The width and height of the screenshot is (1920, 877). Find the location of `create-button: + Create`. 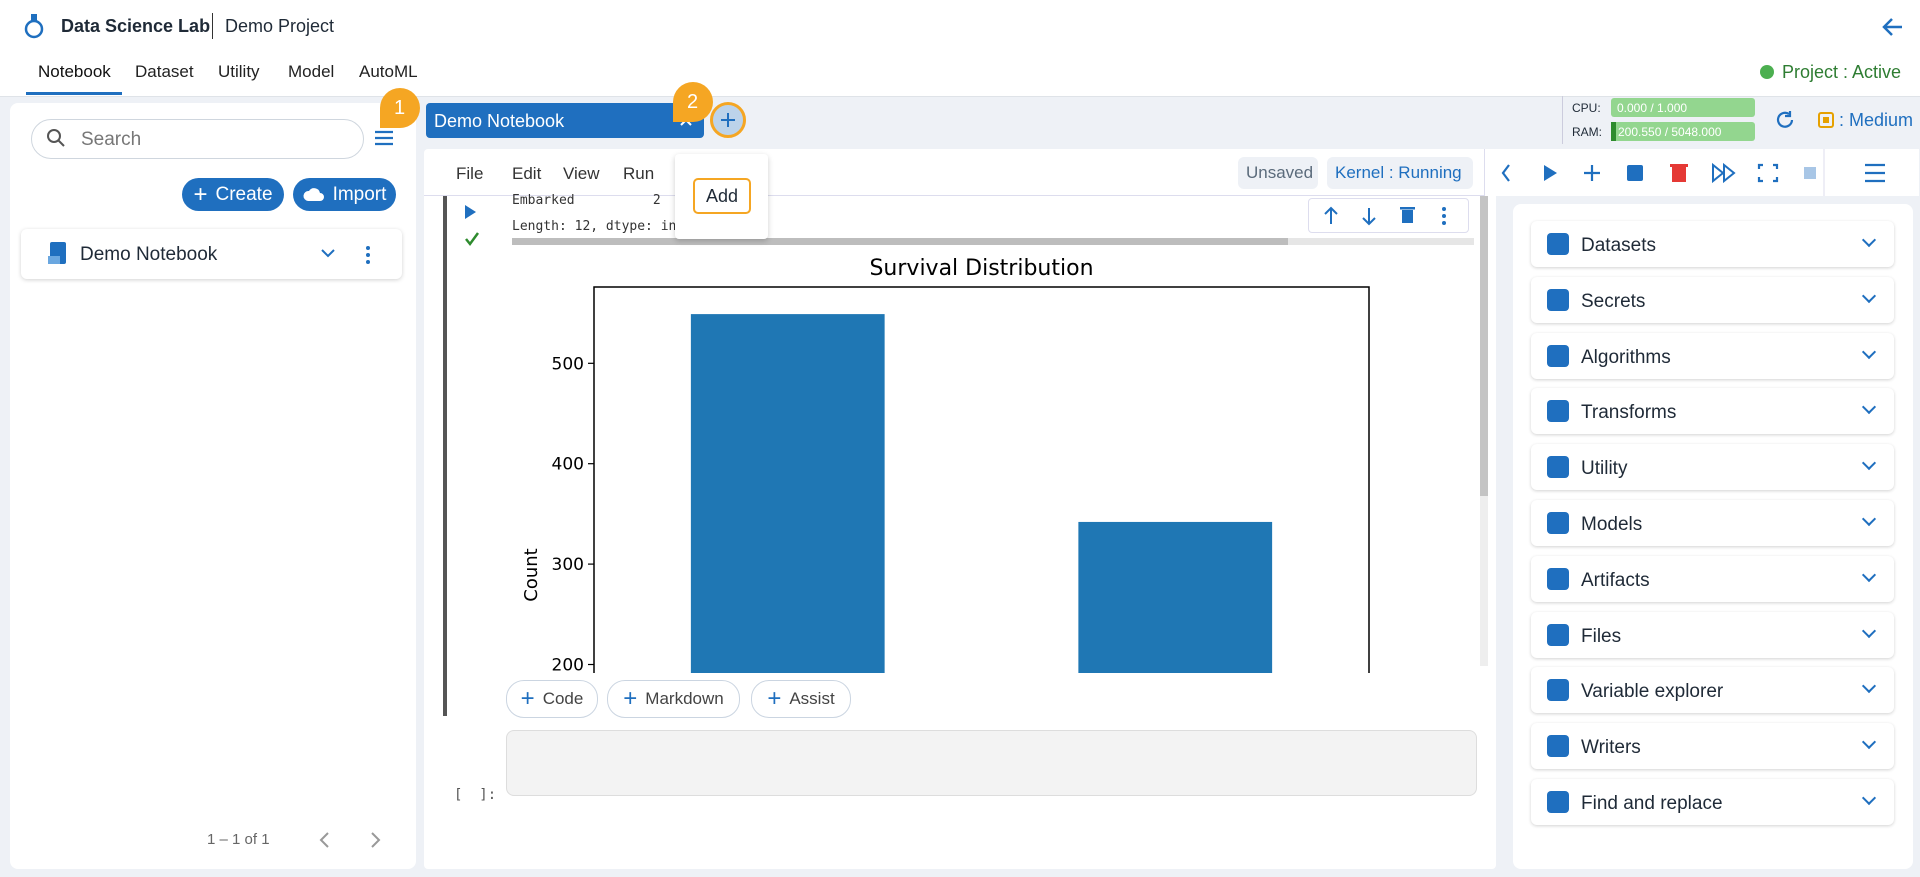

create-button: + Create is located at coordinates (233, 194).